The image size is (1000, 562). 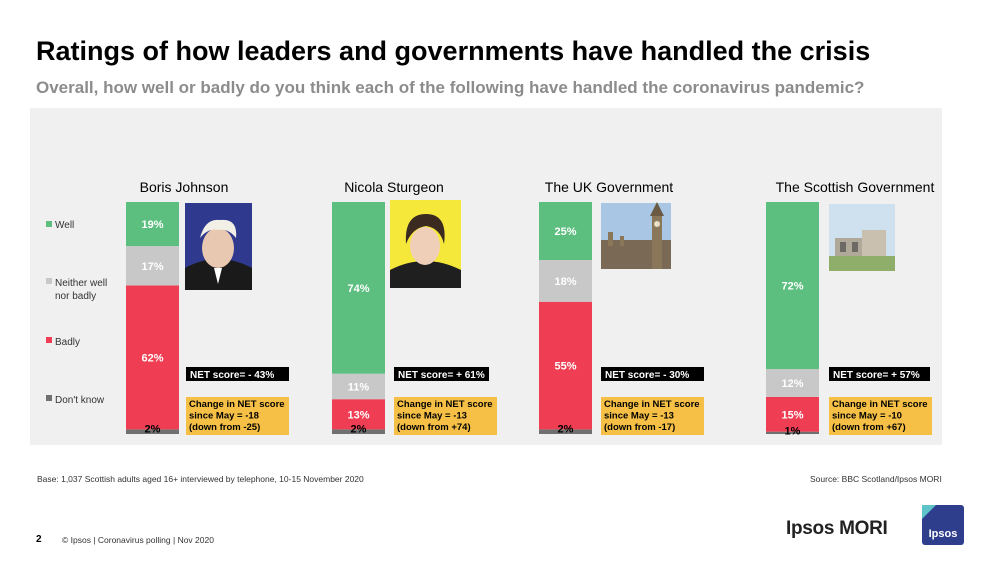 I want to click on legend-label-badly: Badly, so click(x=67, y=342).